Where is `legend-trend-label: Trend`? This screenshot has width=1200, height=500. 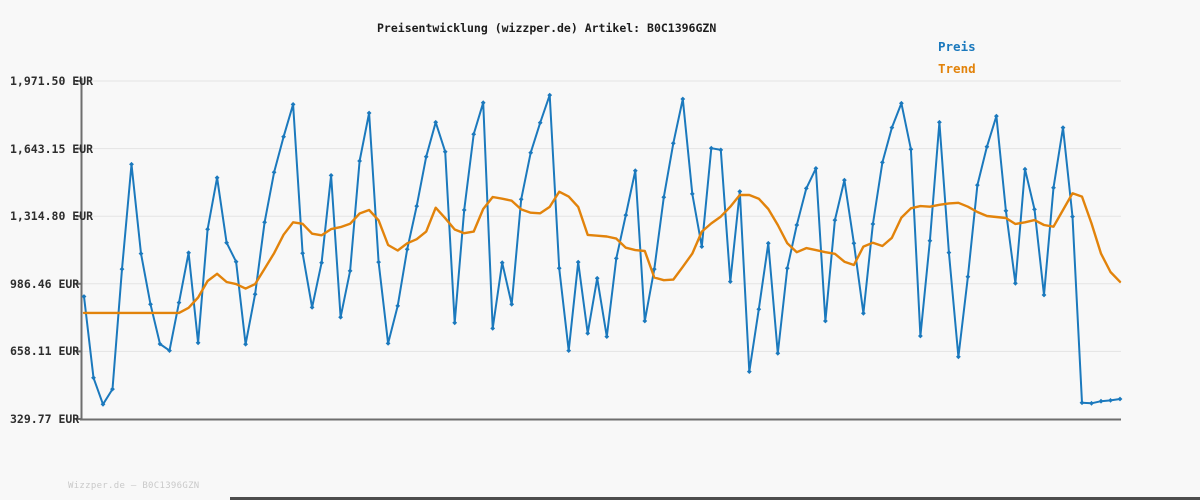
legend-trend-label: Trend is located at coordinates (957, 68).